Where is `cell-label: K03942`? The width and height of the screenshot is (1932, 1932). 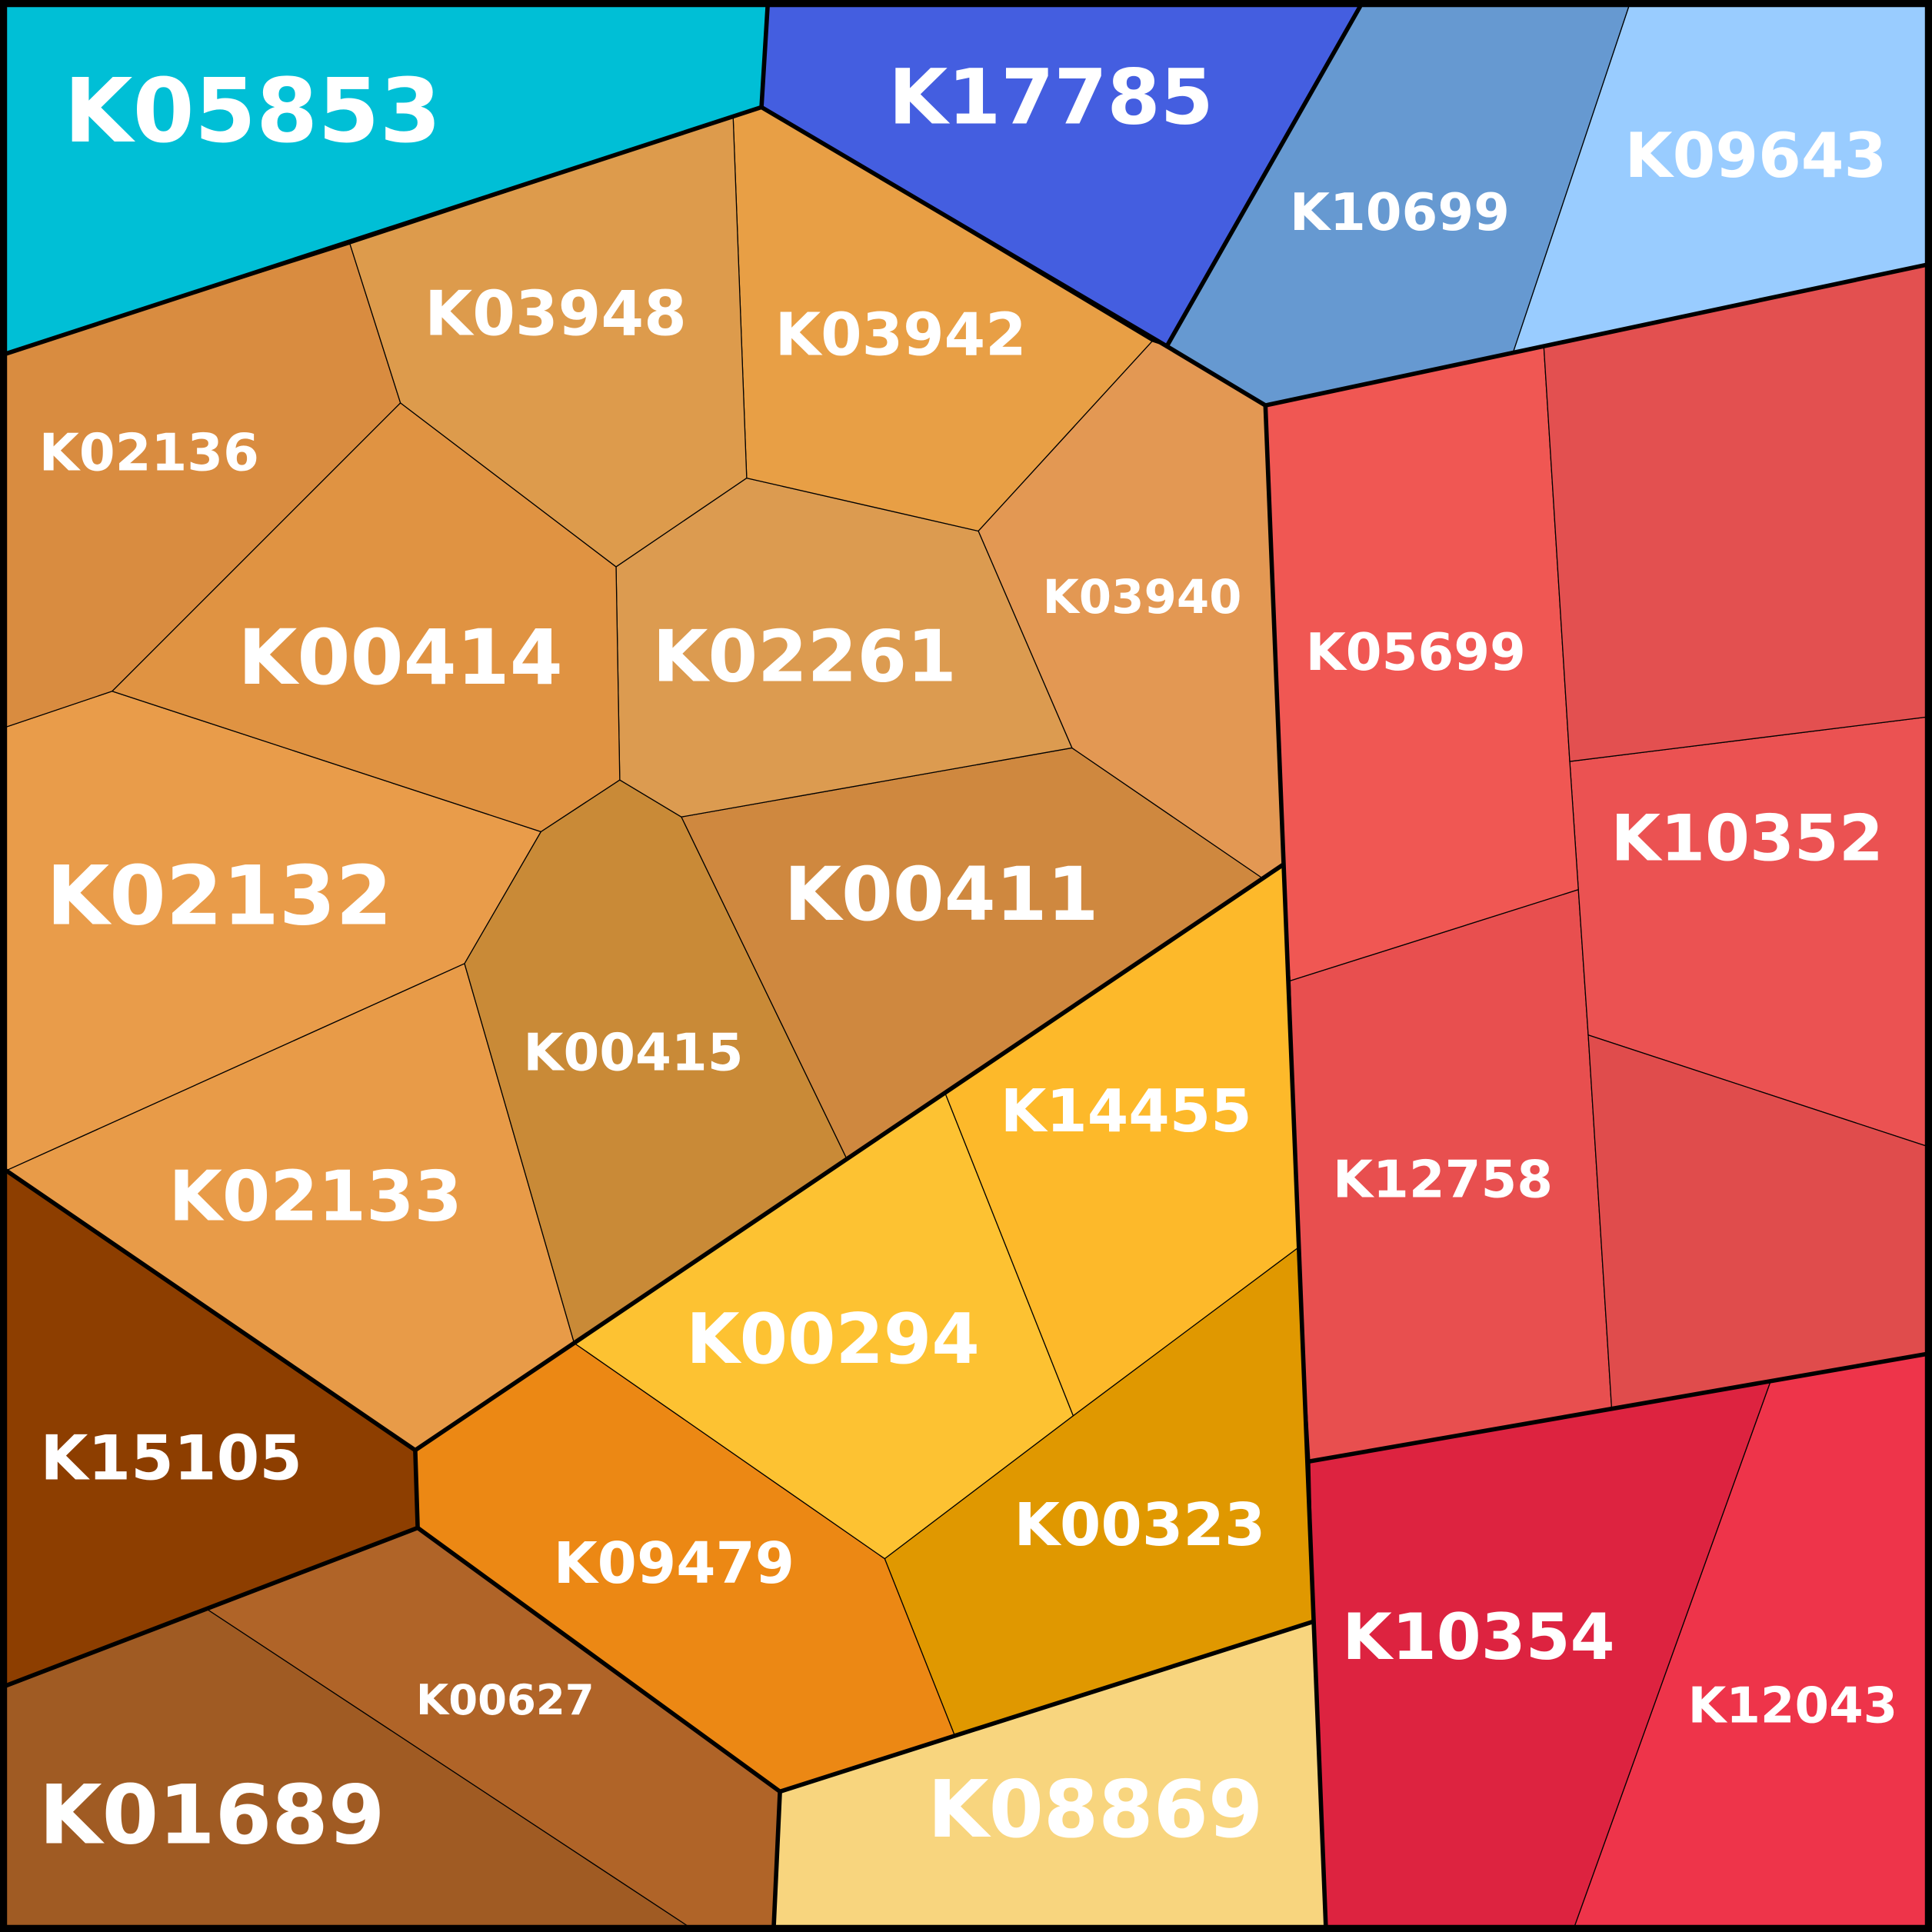
cell-label: K03942 is located at coordinates (901, 335).